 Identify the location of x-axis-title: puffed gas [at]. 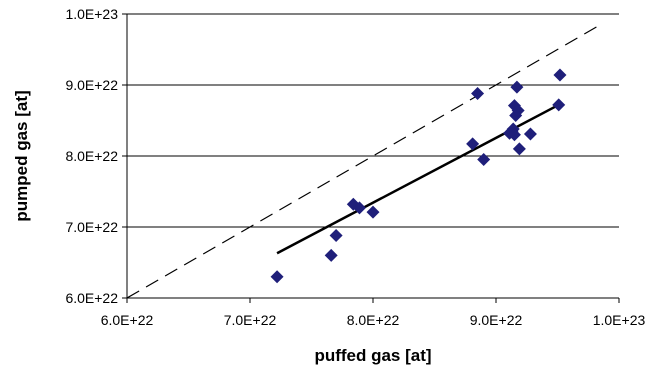
(372, 355).